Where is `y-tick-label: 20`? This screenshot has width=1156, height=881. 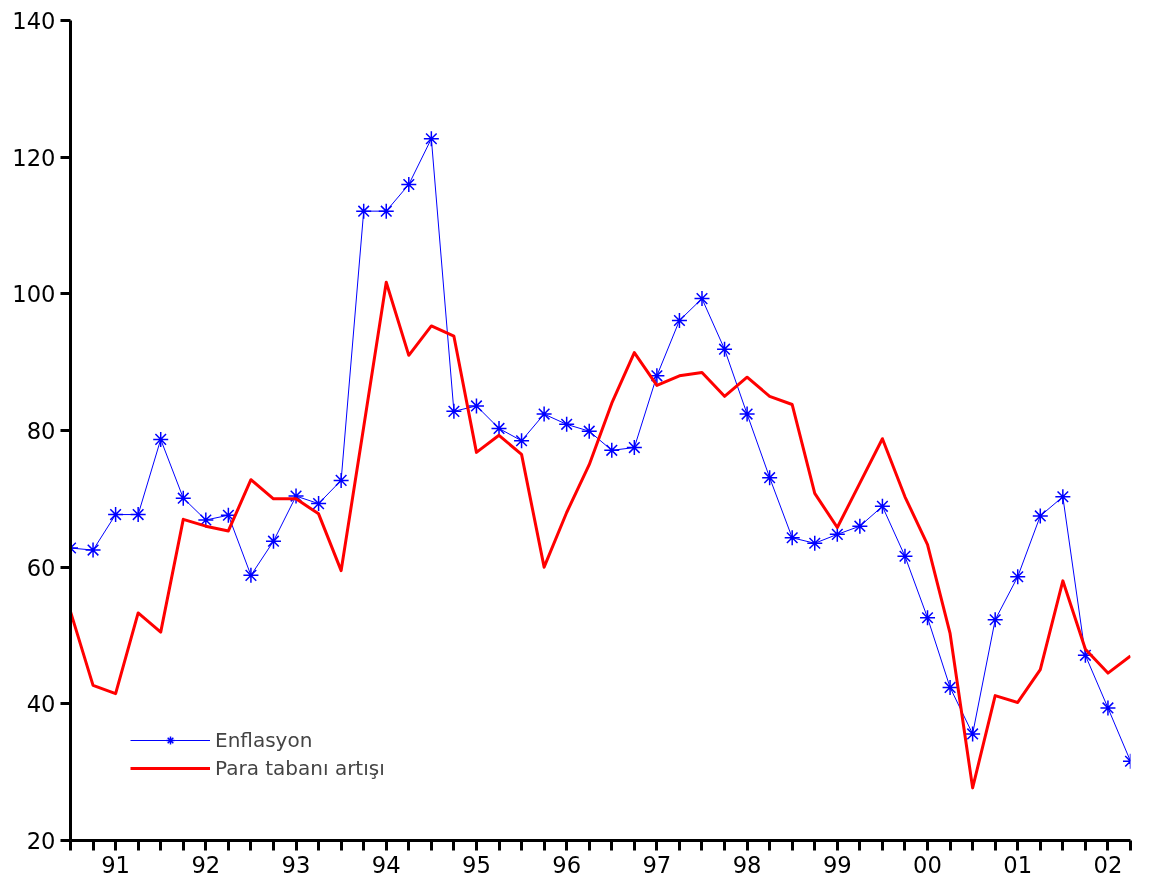
y-tick-label: 20 is located at coordinates (41, 841).